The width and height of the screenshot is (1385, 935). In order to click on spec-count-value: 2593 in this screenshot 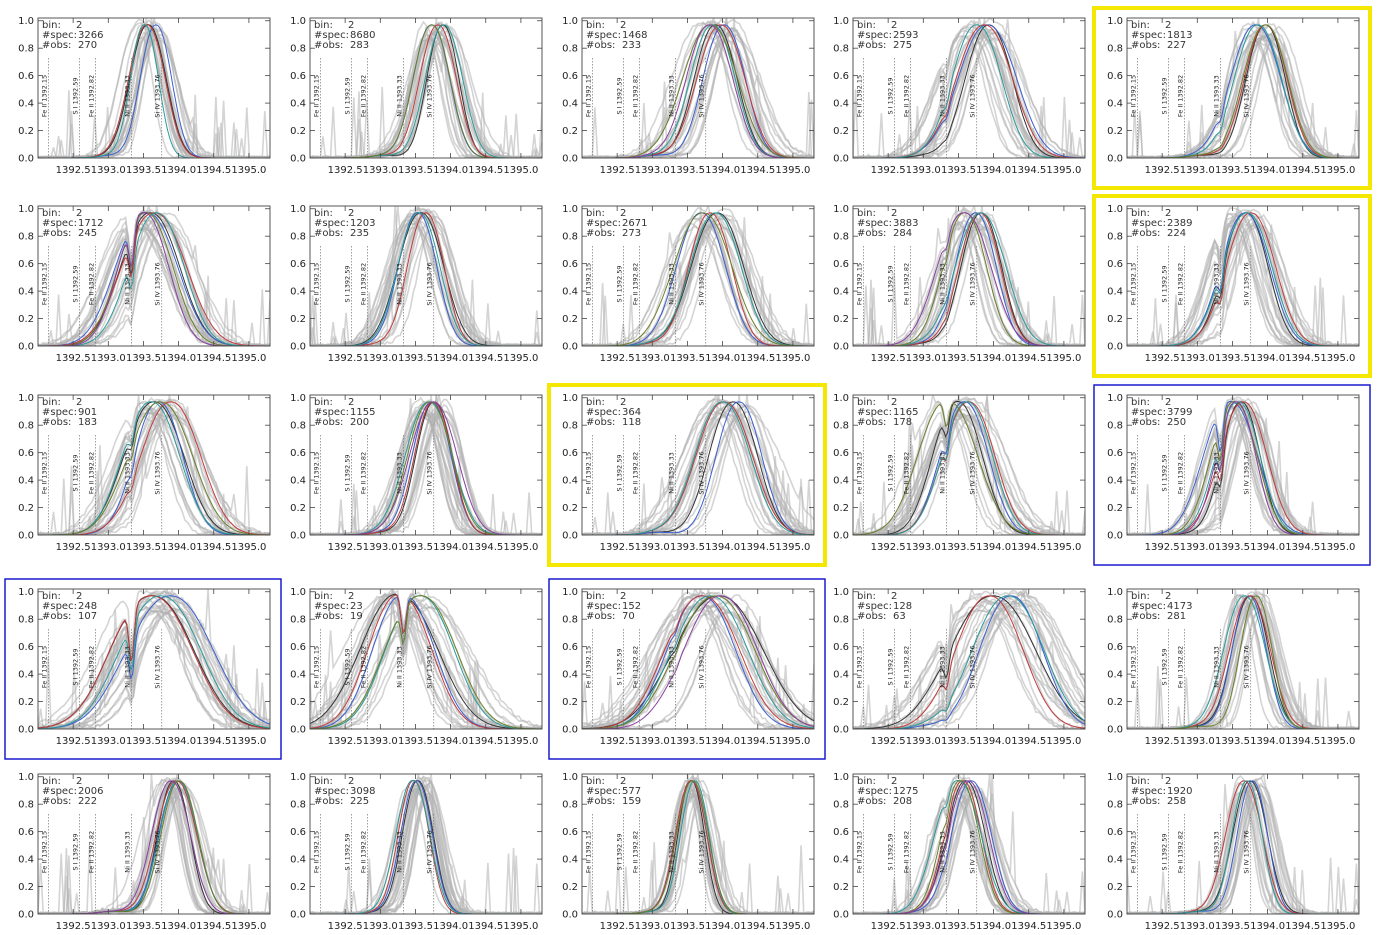, I will do `click(905, 35)`.